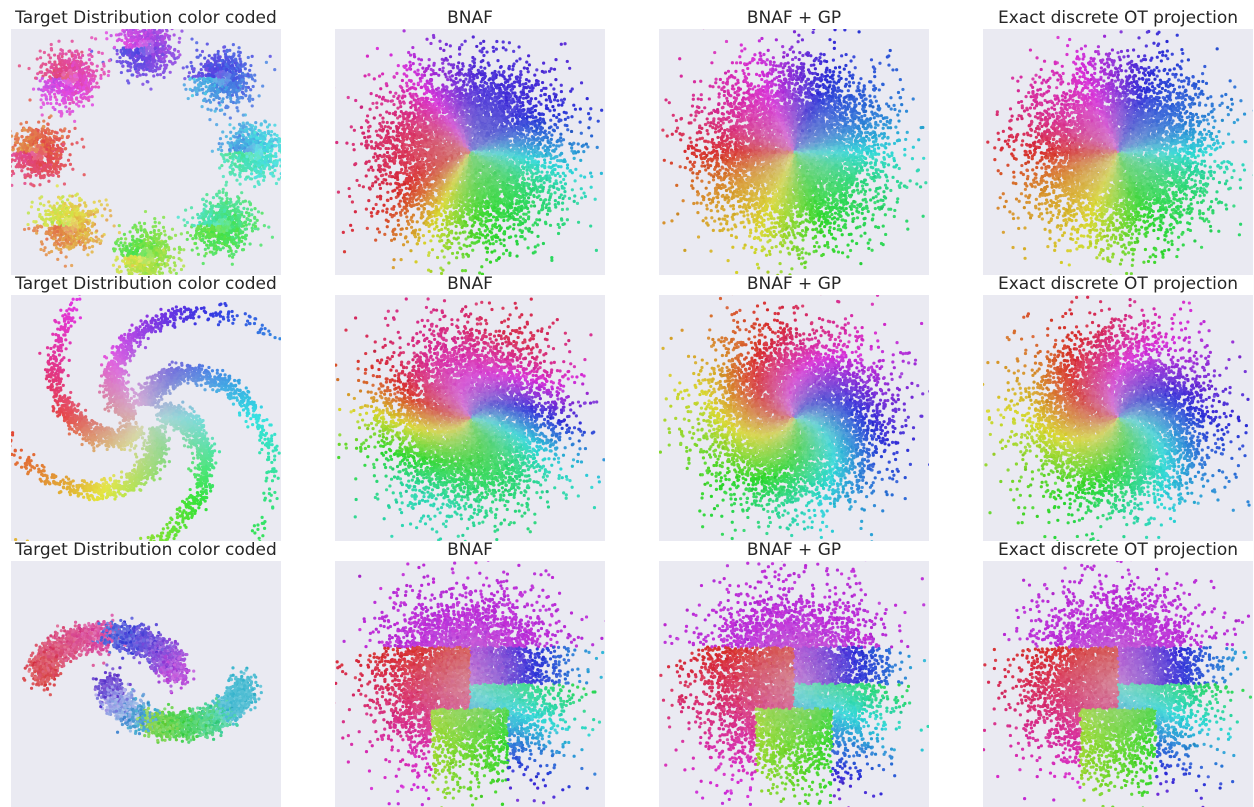 The image size is (1254, 807). I want to click on panel-two-moons-bnaf: BNAF, so click(470, 673).